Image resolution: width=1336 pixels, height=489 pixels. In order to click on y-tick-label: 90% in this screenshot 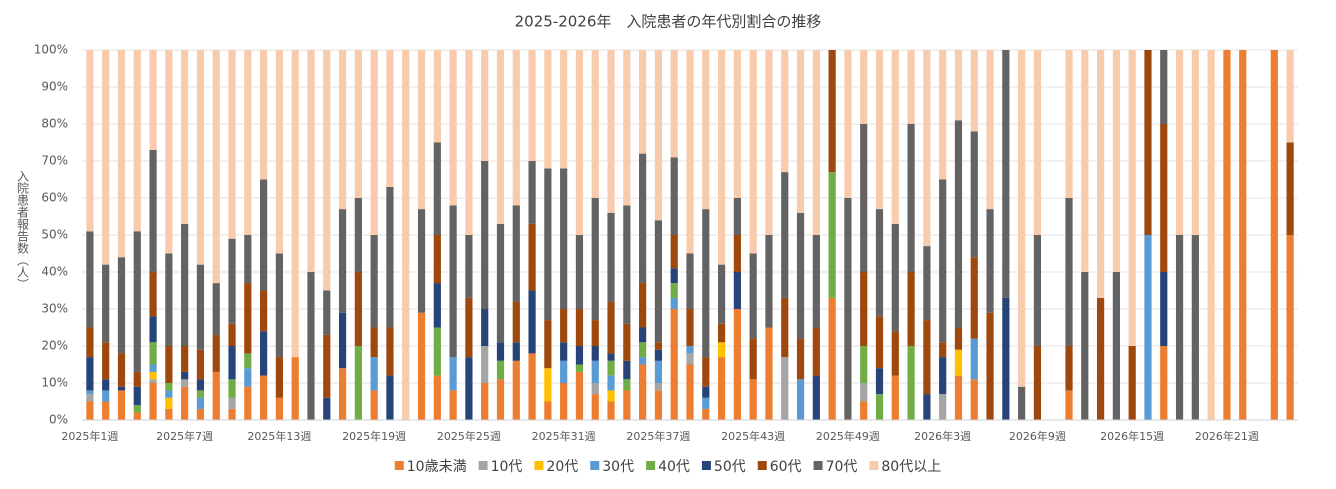, I will do `click(54, 87)`.